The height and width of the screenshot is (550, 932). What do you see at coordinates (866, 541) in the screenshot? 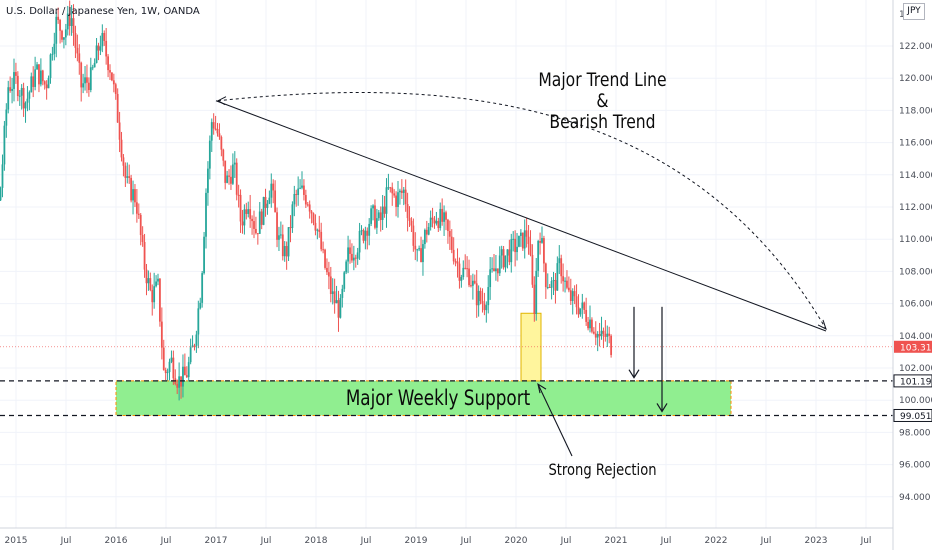
I see `time-tick-label: Jul` at bounding box center [866, 541].